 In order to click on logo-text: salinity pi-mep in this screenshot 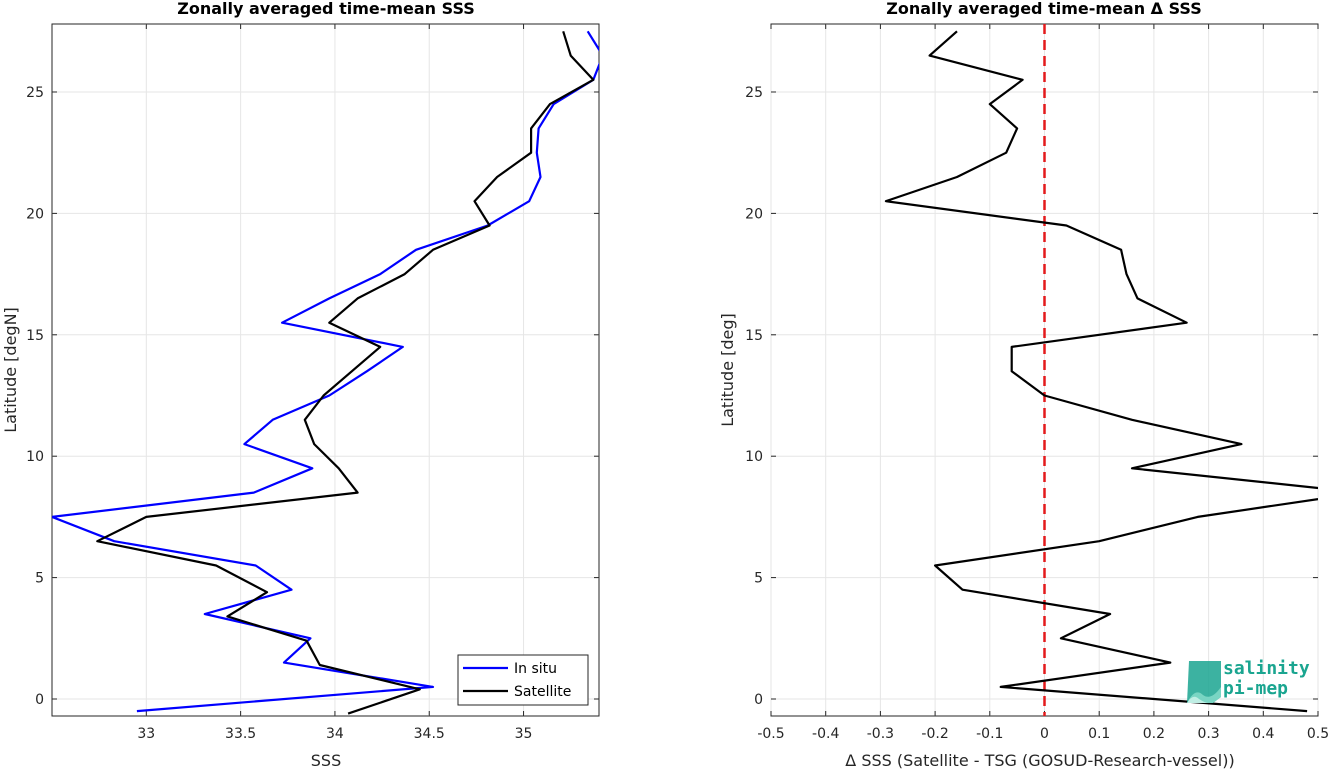, I will do `click(1266, 679)`.